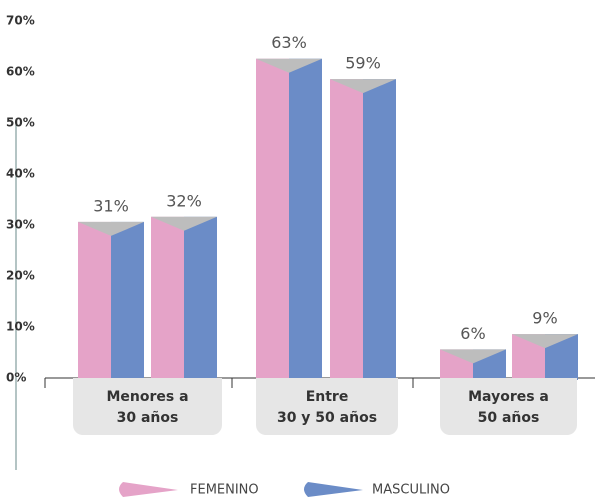 This screenshot has width=595, height=499. I want to click on y-tick-label: 70%, so click(20, 21).